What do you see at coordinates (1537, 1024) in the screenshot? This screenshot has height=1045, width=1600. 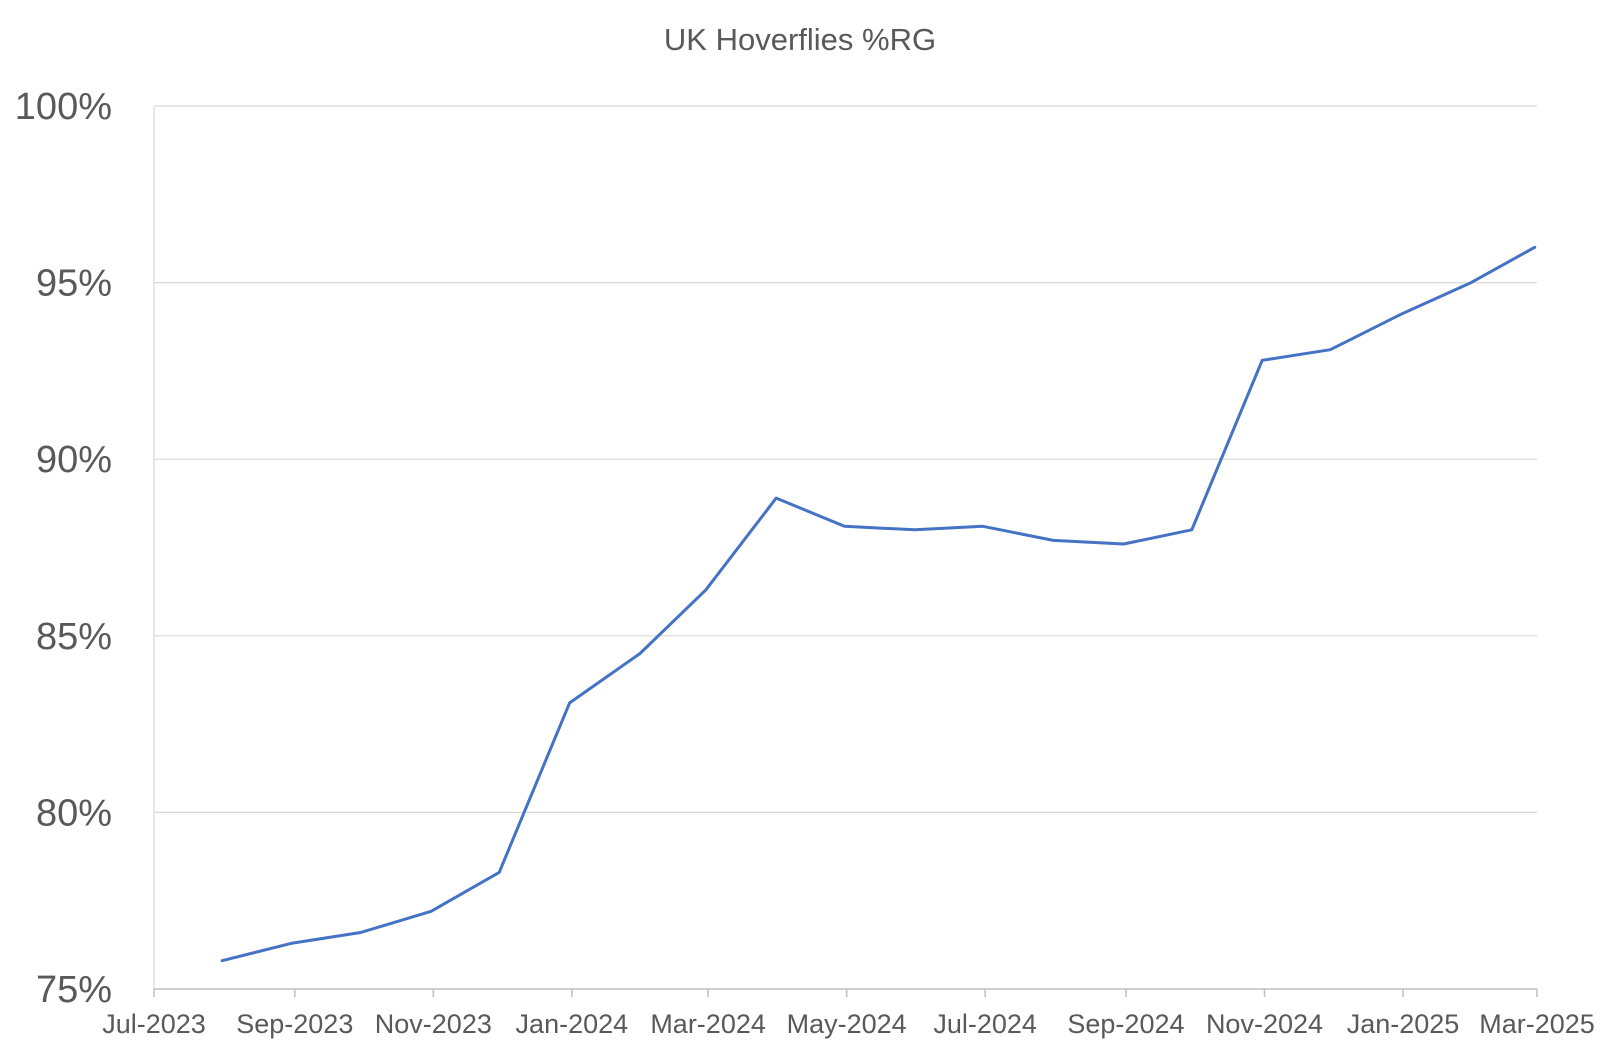 I see `x-tick-label: Mar-2025` at bounding box center [1537, 1024].